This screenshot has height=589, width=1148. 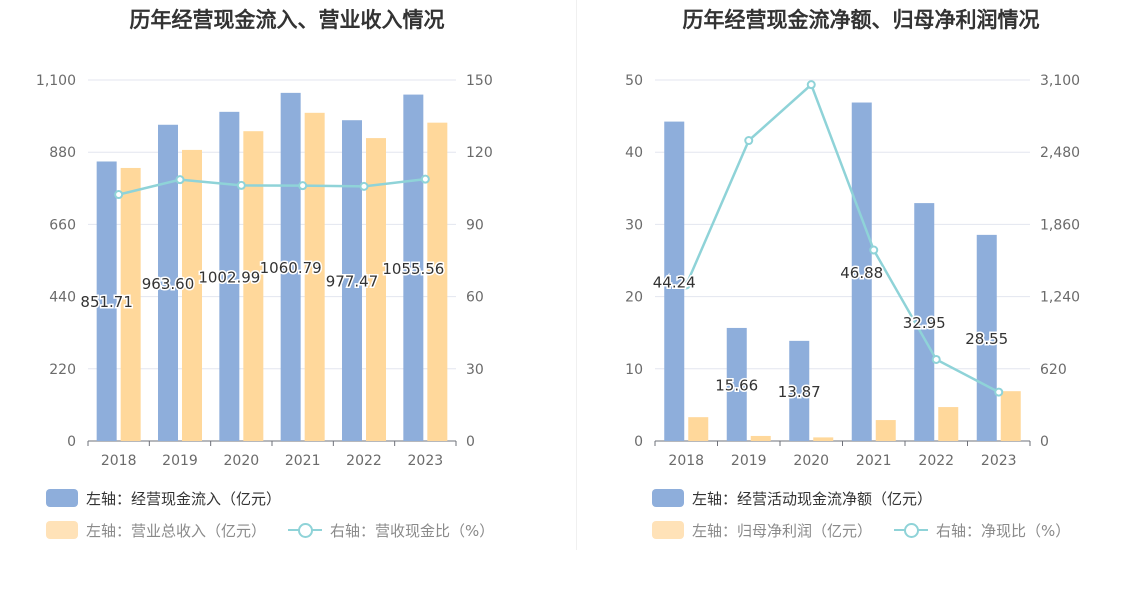 I want to click on bar-data-label: 46.88, so click(x=861, y=273).